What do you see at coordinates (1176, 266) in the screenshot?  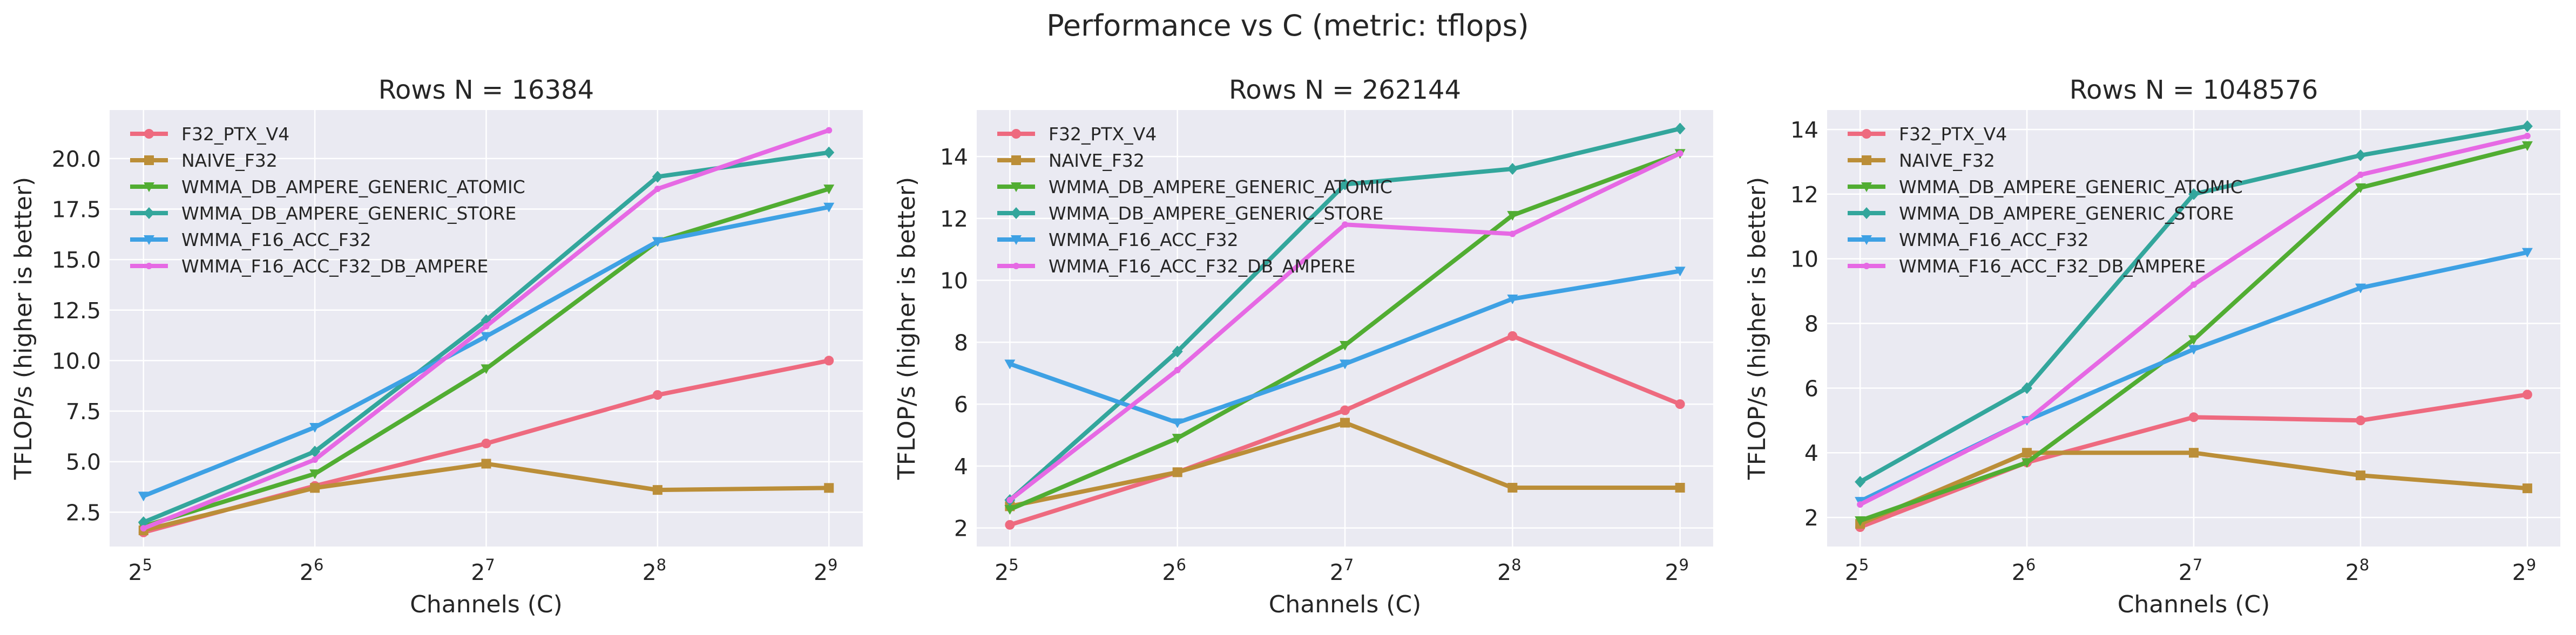 I see `legend-entry: WMMA_F16_ACC_F32_DB_AMPERE` at bounding box center [1176, 266].